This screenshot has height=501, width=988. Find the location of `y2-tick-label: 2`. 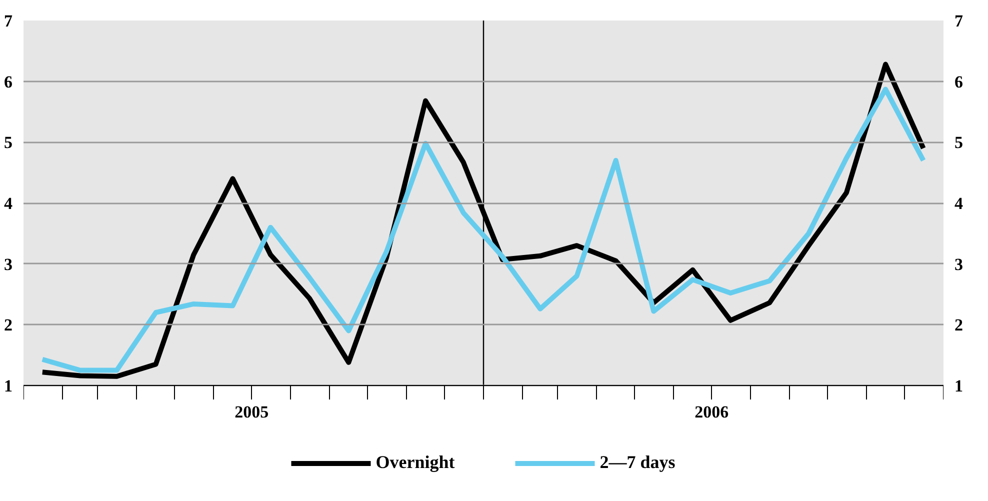

y2-tick-label: 2 is located at coordinates (958, 325).